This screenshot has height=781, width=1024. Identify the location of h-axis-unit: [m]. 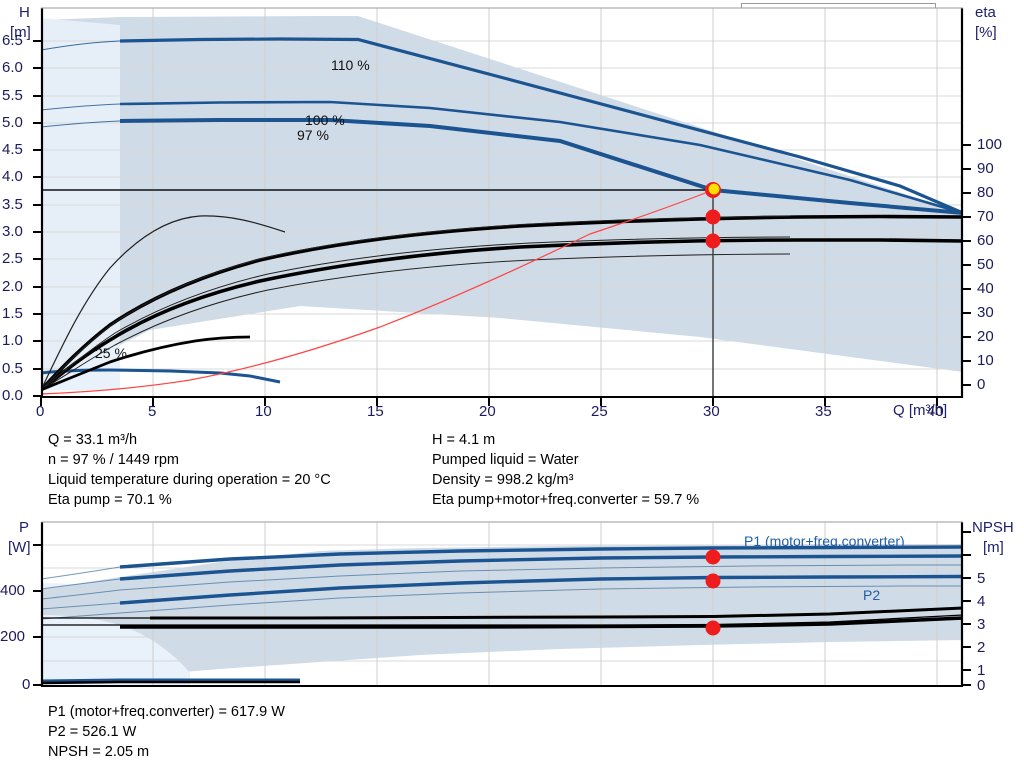
(20, 32).